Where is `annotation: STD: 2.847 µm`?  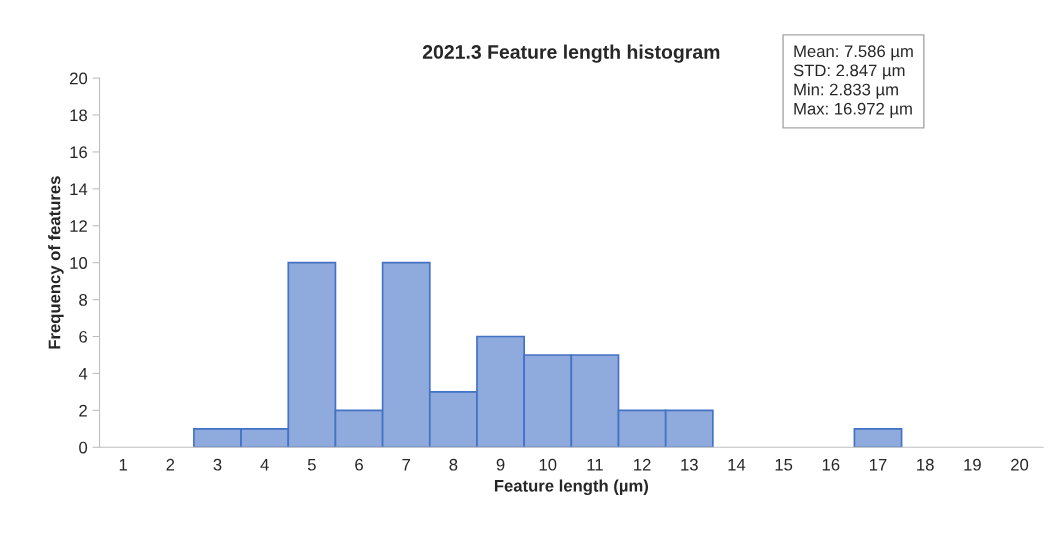
annotation: STD: 2.847 µm is located at coordinates (849, 72).